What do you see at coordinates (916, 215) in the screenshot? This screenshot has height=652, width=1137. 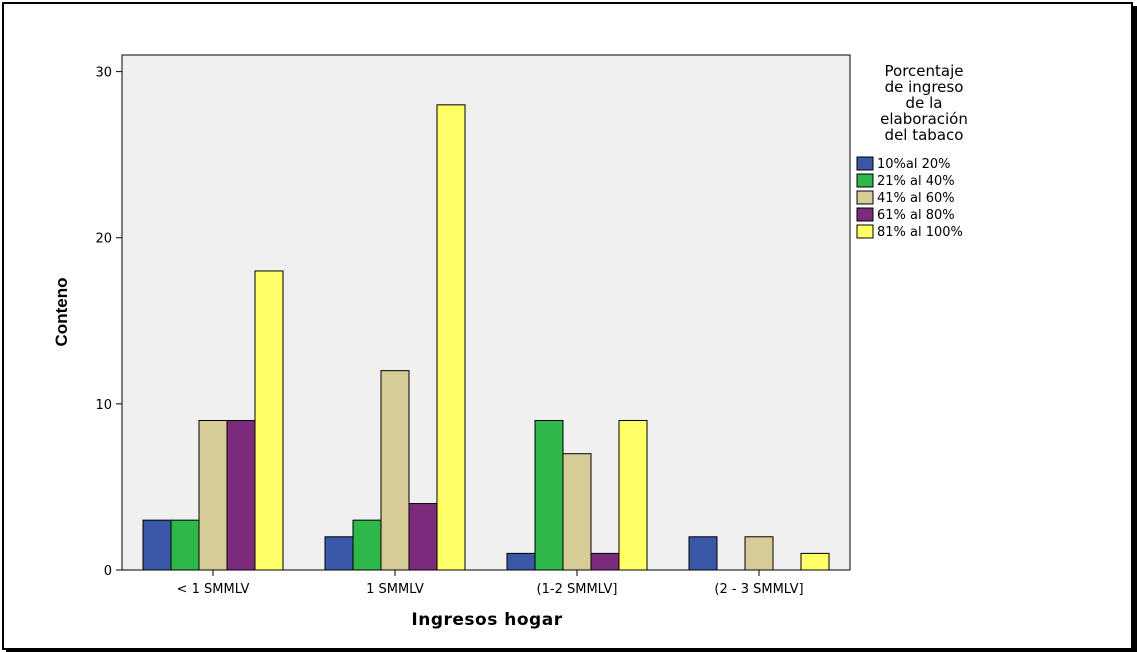 I see `legend-label-4: 61% al 80%` at bounding box center [916, 215].